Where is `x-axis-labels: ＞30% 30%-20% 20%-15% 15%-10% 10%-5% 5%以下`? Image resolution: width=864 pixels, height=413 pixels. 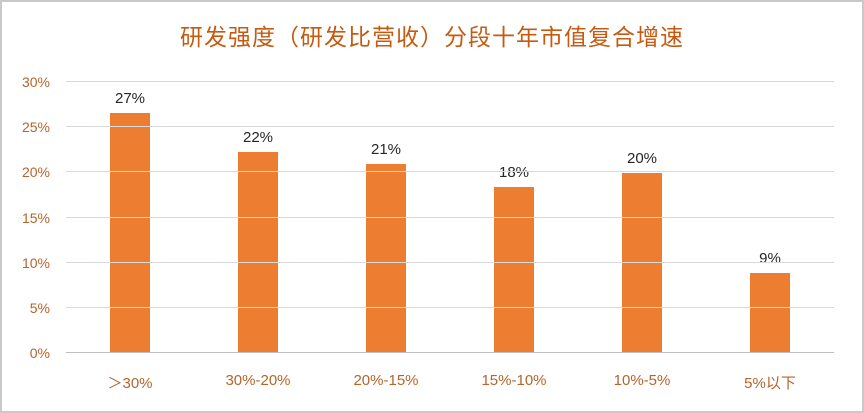 x-axis-labels: ＞30% 30%-20% 20%-15% 15%-10% 10%-5% 5%以下 is located at coordinates (450, 382).